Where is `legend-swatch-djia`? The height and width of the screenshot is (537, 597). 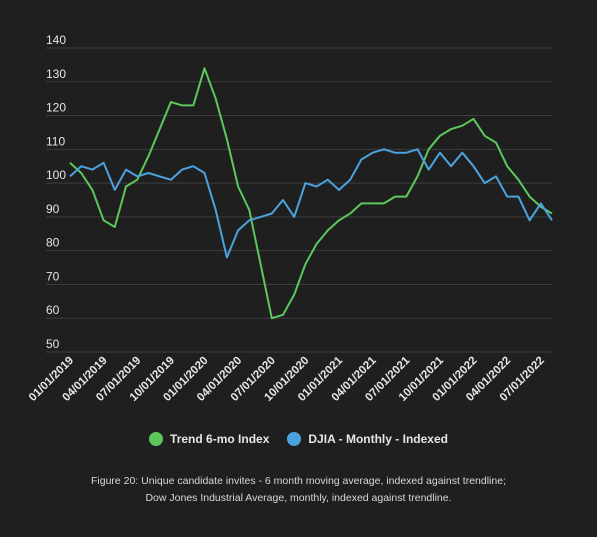
legend-swatch-djia is located at coordinates (294, 439).